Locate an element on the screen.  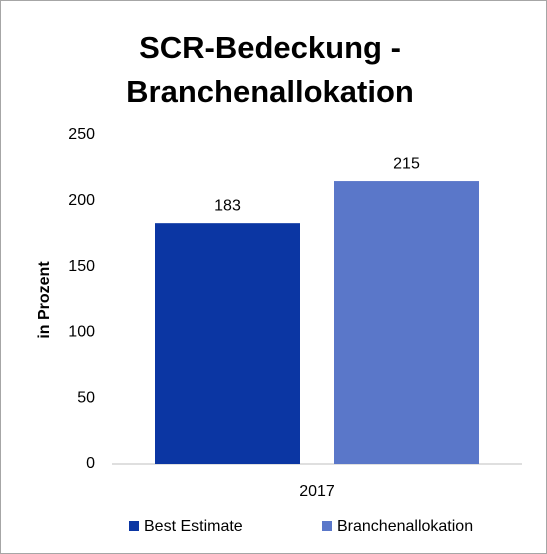
y-tick-label: 100 is located at coordinates (81, 332).